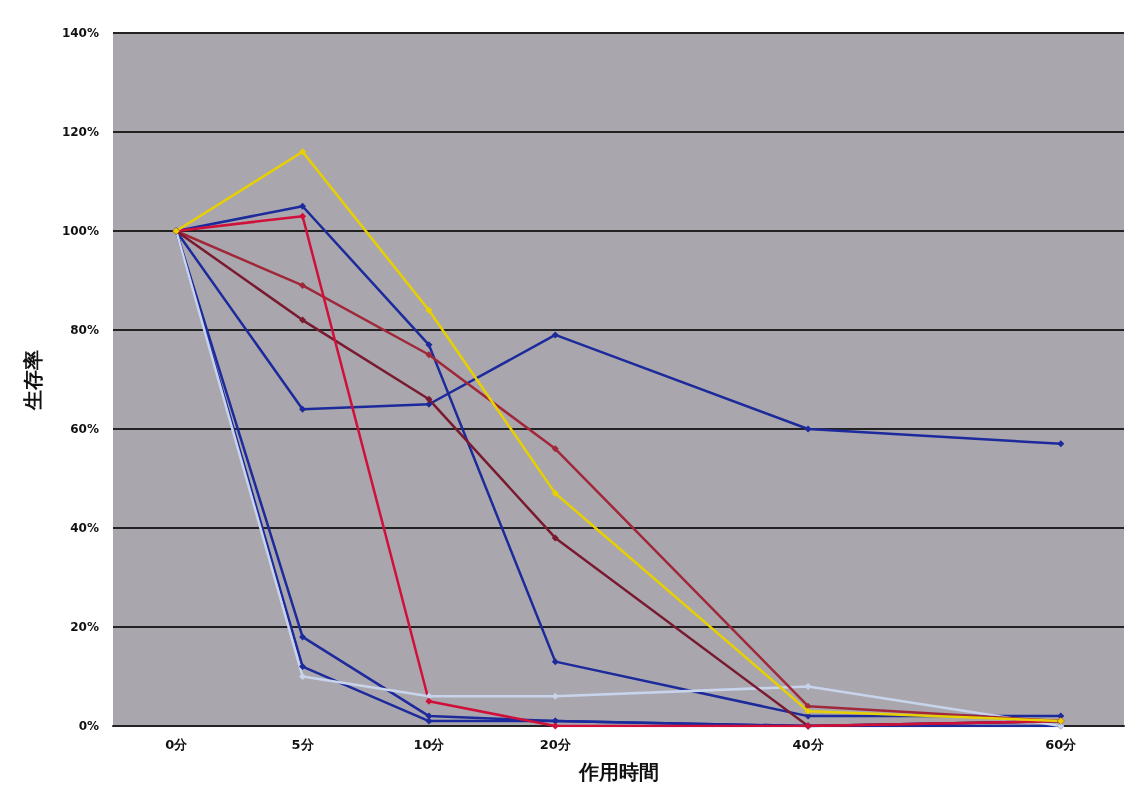 This screenshot has width=1128, height=789. I want to click on x-tick-label: 60分, so click(1061, 744).